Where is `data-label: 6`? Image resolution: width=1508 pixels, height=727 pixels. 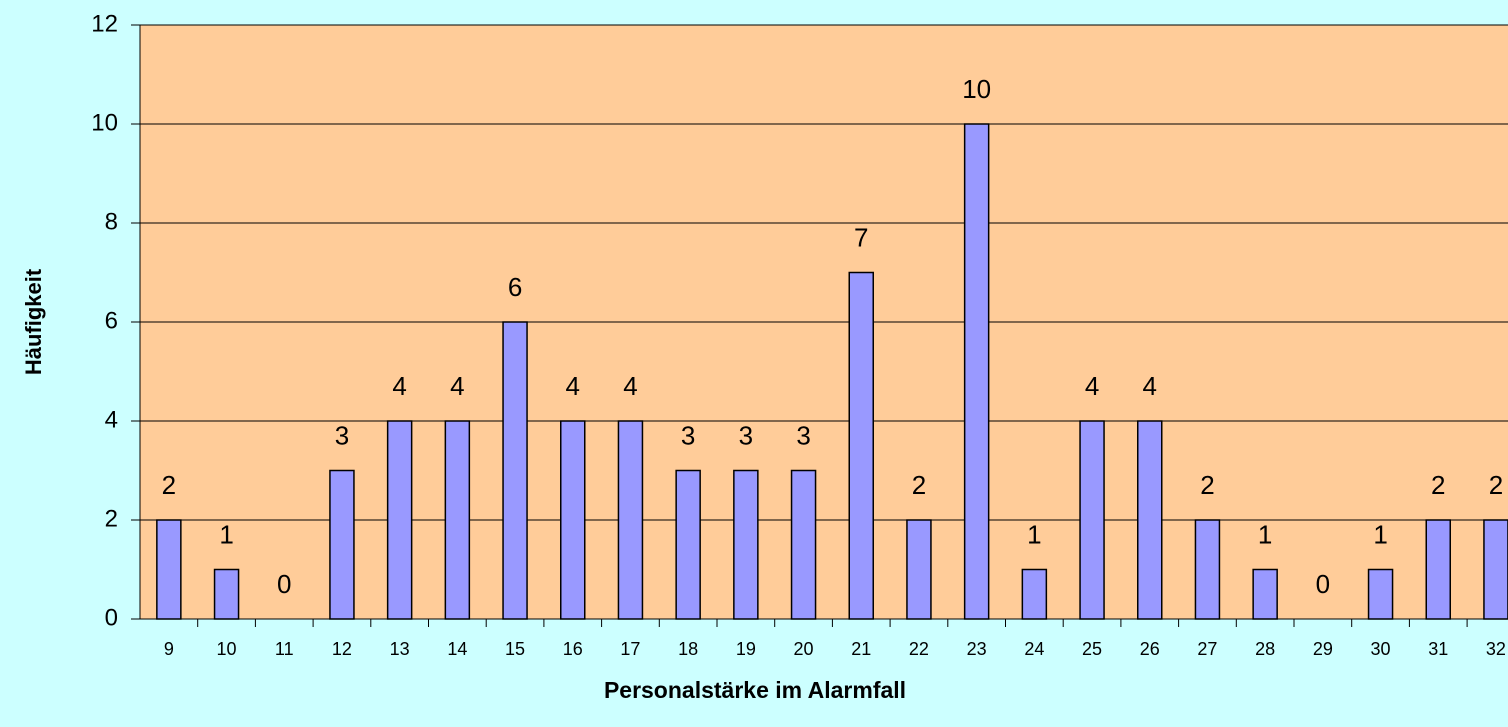
data-label: 6 is located at coordinates (515, 287).